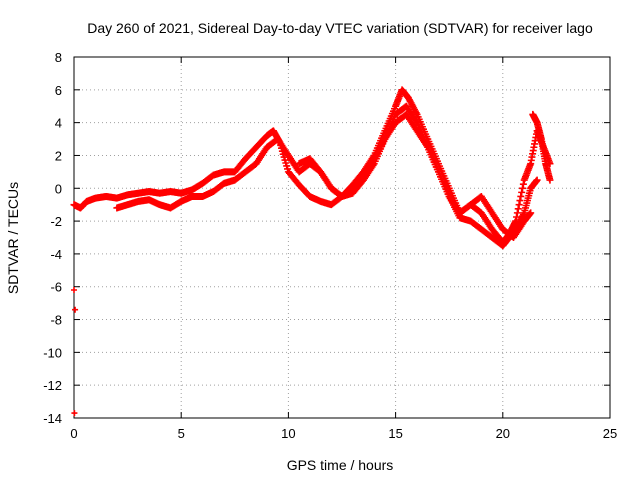 This screenshot has height=480, width=640. Describe the element at coordinates (56, 221) in the screenshot. I see `y-tick-label: -2` at that location.